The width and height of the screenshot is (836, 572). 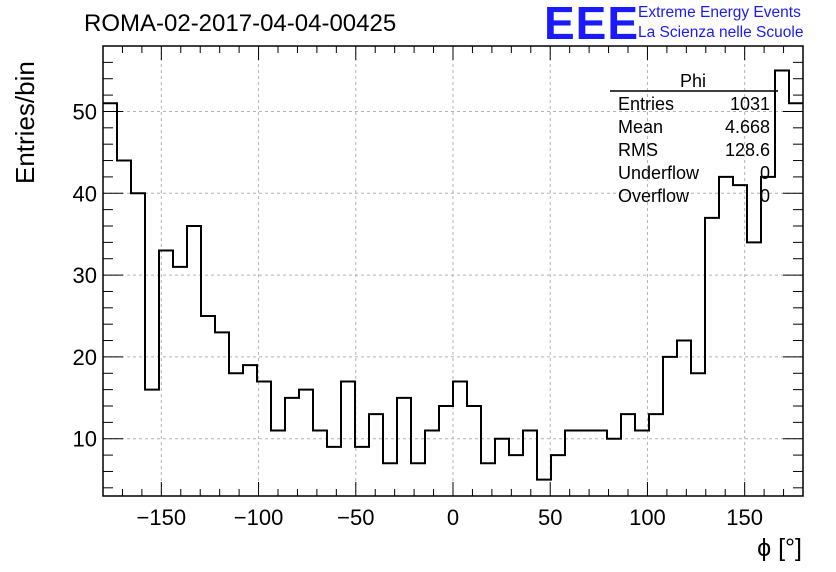 What do you see at coordinates (162, 517) in the screenshot?
I see `x-tick-label: −150` at bounding box center [162, 517].